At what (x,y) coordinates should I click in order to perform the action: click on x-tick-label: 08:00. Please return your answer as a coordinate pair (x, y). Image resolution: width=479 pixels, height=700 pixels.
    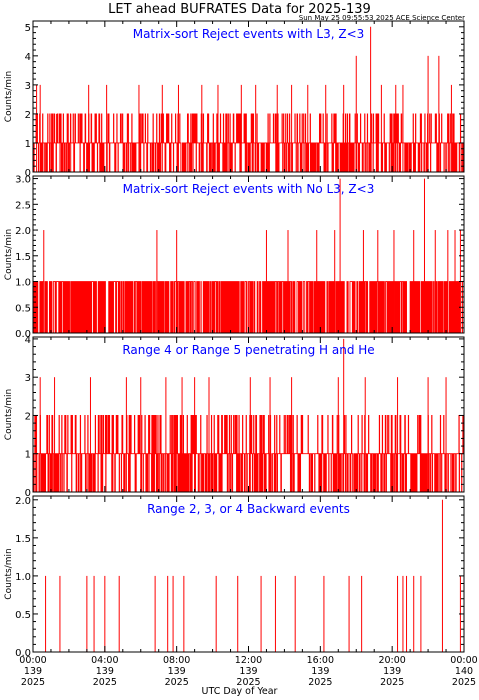
    Looking at the image, I should click on (176, 660).